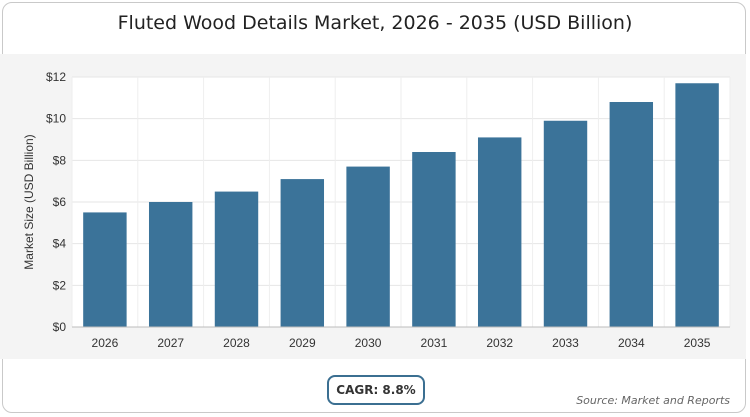  I want to click on bar-2028, so click(236, 259).